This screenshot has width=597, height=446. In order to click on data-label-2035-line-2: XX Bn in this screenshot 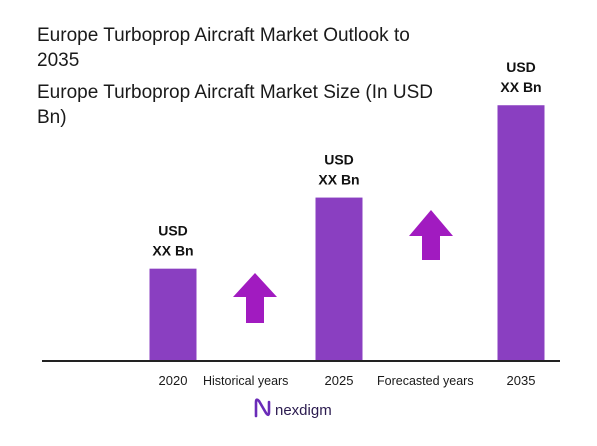, I will do `click(520, 87)`.